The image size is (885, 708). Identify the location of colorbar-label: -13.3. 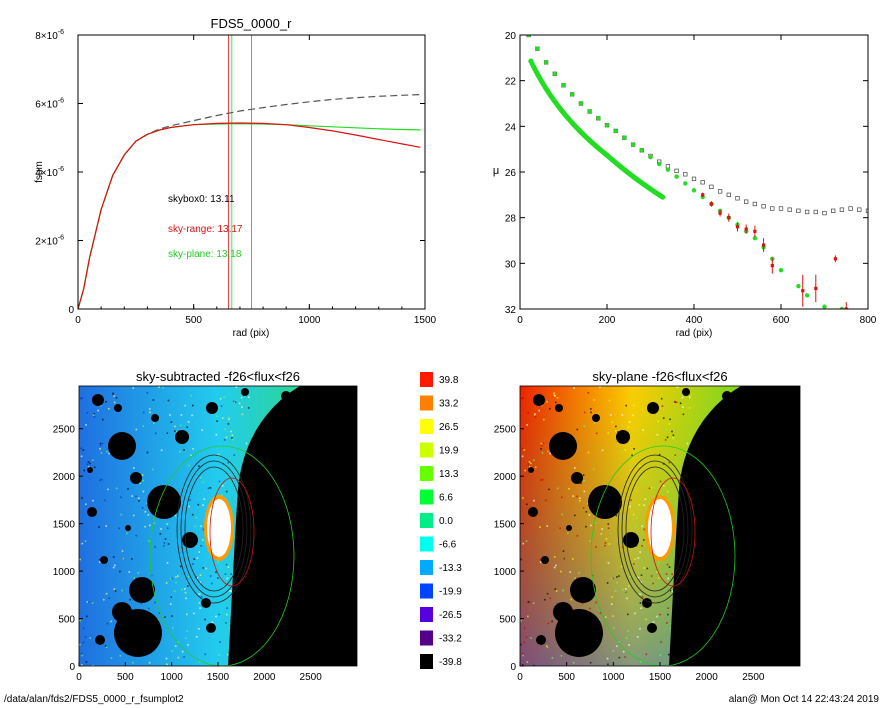
(450, 568).